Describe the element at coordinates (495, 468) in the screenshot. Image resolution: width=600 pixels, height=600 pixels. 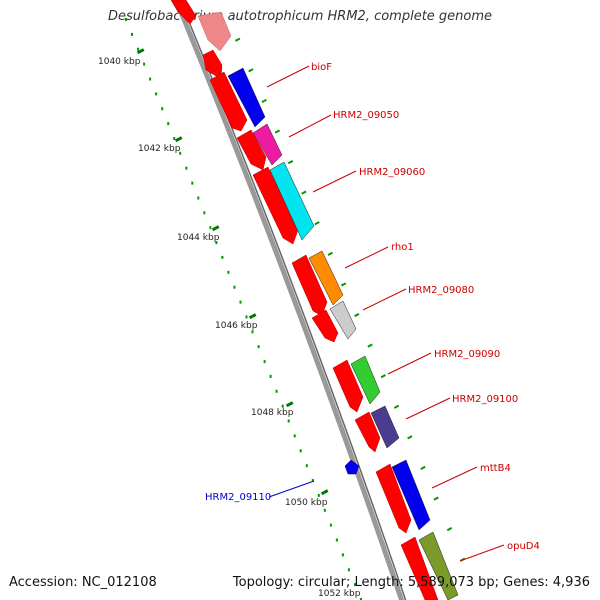
I see `gene-label-mttB4: mttB4` at that location.